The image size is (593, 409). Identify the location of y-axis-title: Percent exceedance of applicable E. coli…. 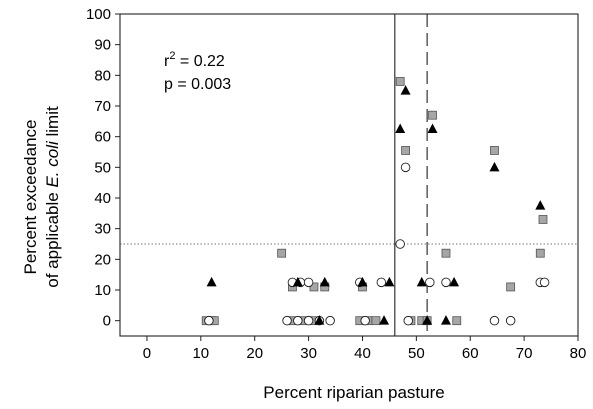
(41, 197).